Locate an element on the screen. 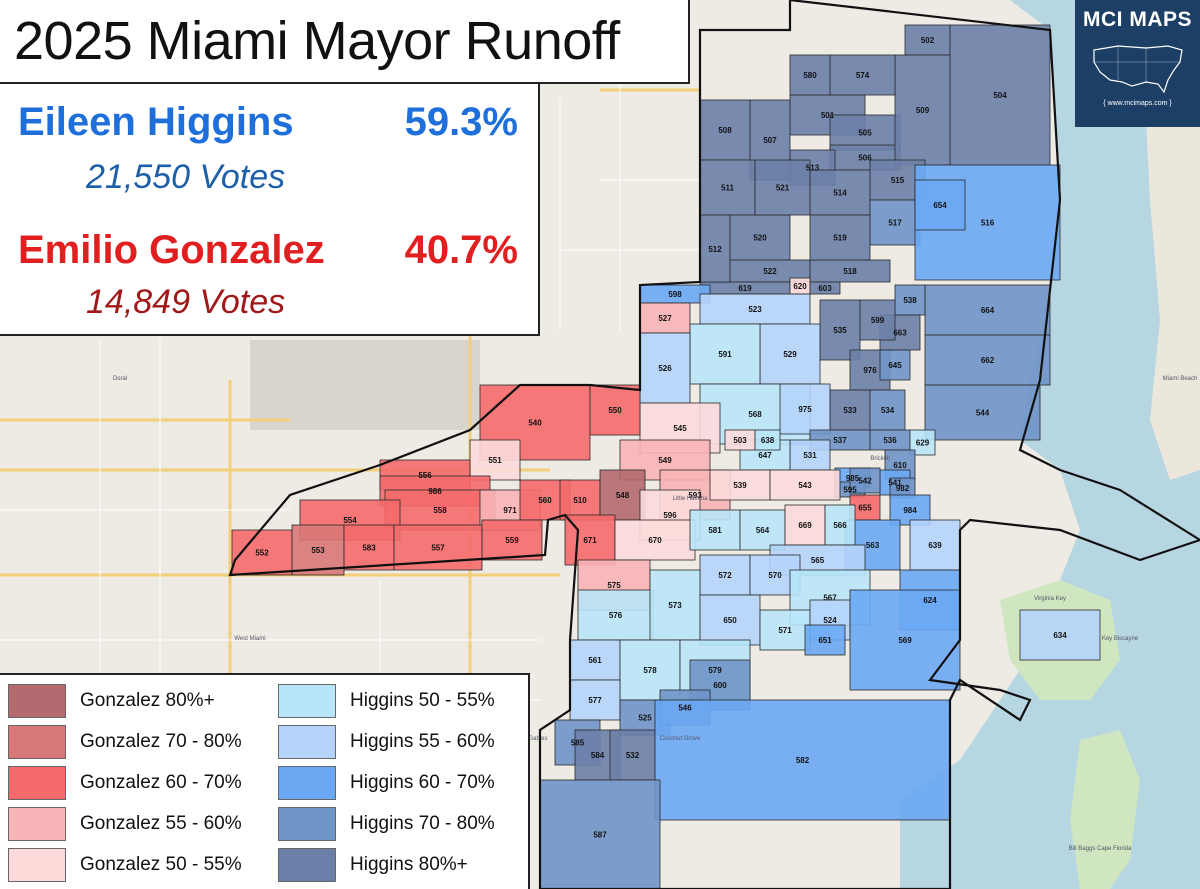 The width and height of the screenshot is (1200, 889). precinct-label-510: 510 is located at coordinates (580, 500).